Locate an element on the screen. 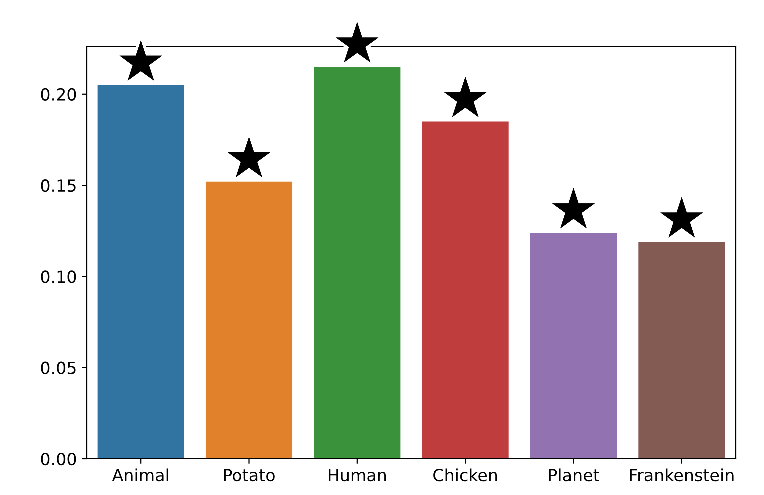 This screenshot has width=764, height=495. x-tick-label: Animal is located at coordinates (140, 475).